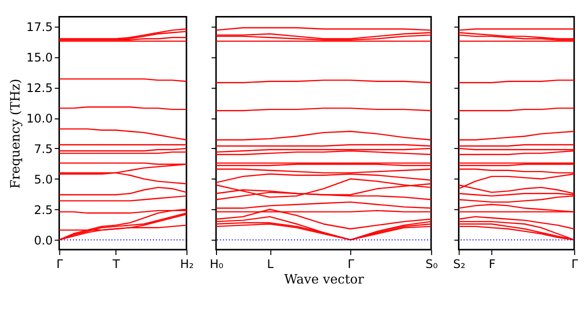  What do you see at coordinates (324, 280) in the screenshot?
I see `x-axis-title: Wave vector` at bounding box center [324, 280].